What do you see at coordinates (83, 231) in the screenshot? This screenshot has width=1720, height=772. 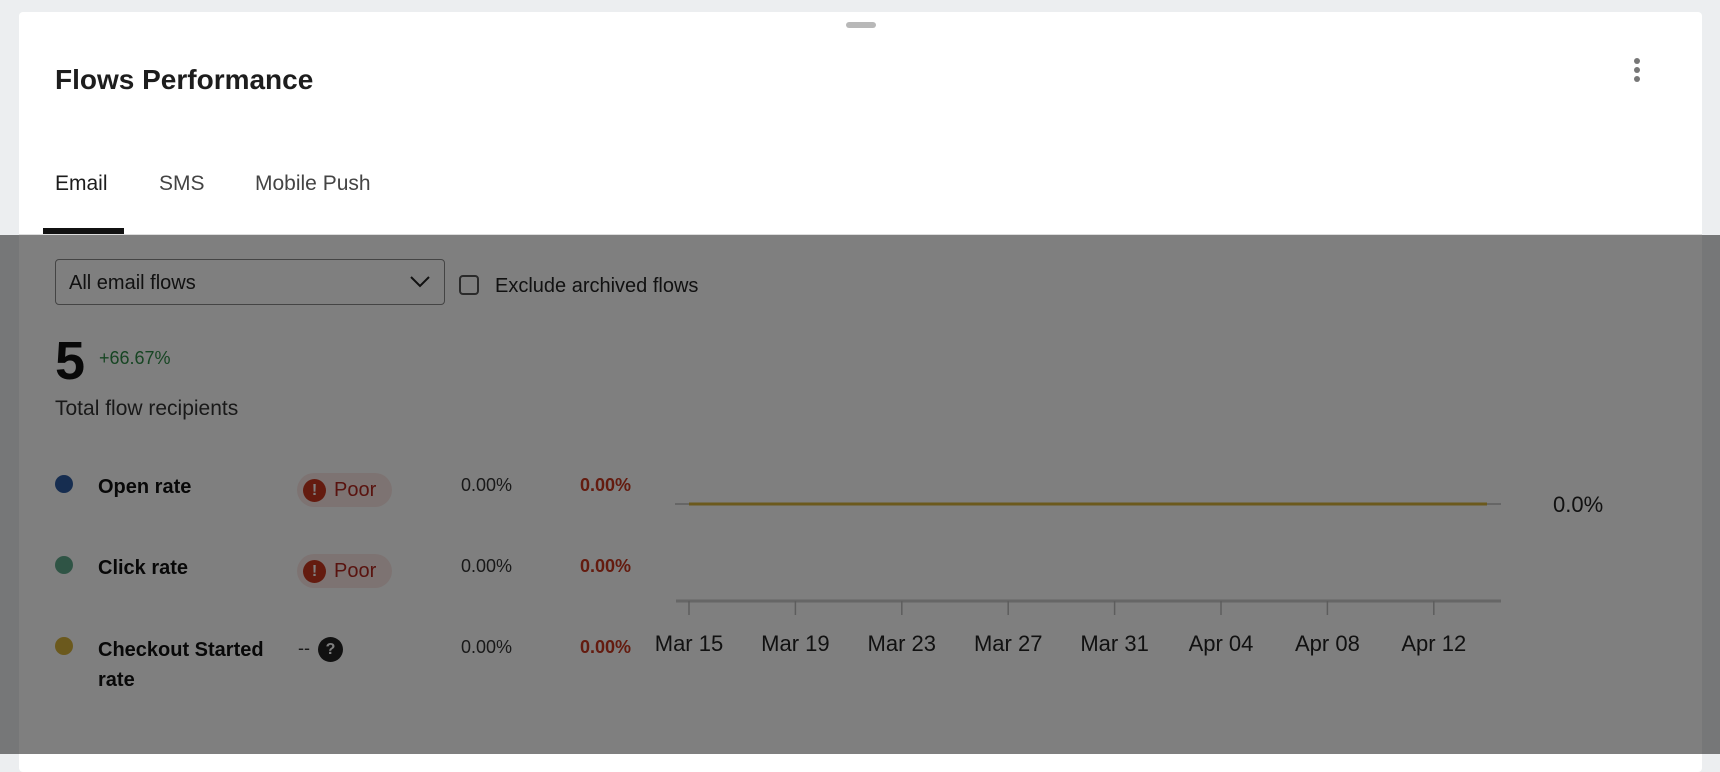 I see `active-tab-indicator` at bounding box center [83, 231].